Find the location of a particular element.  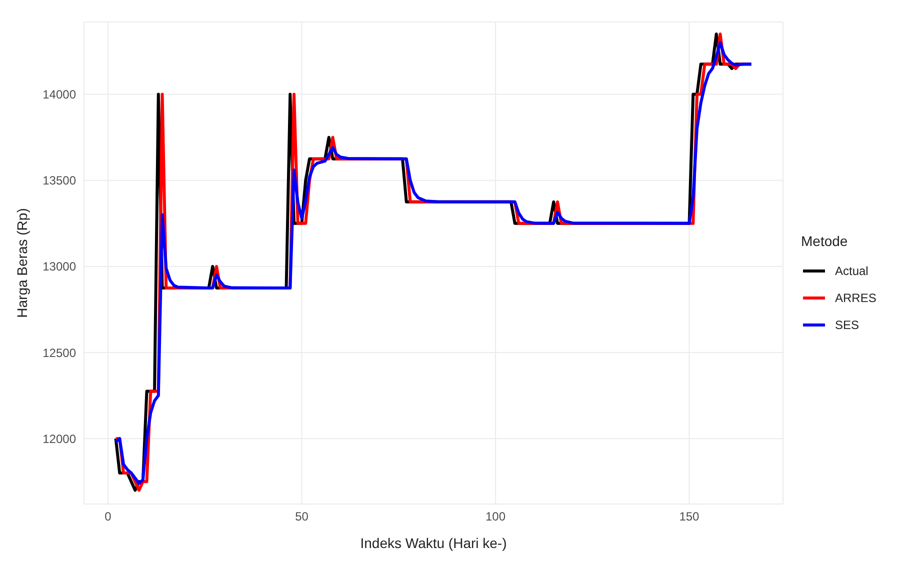

x-axis-title: Indeks Waktu (Hari ke-) is located at coordinates (433, 543).